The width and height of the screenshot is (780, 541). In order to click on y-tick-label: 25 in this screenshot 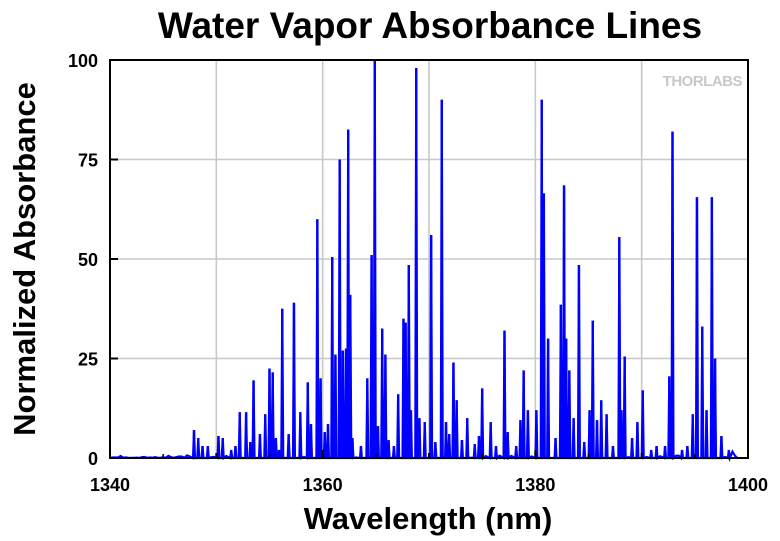, I will do `click(88, 360)`.